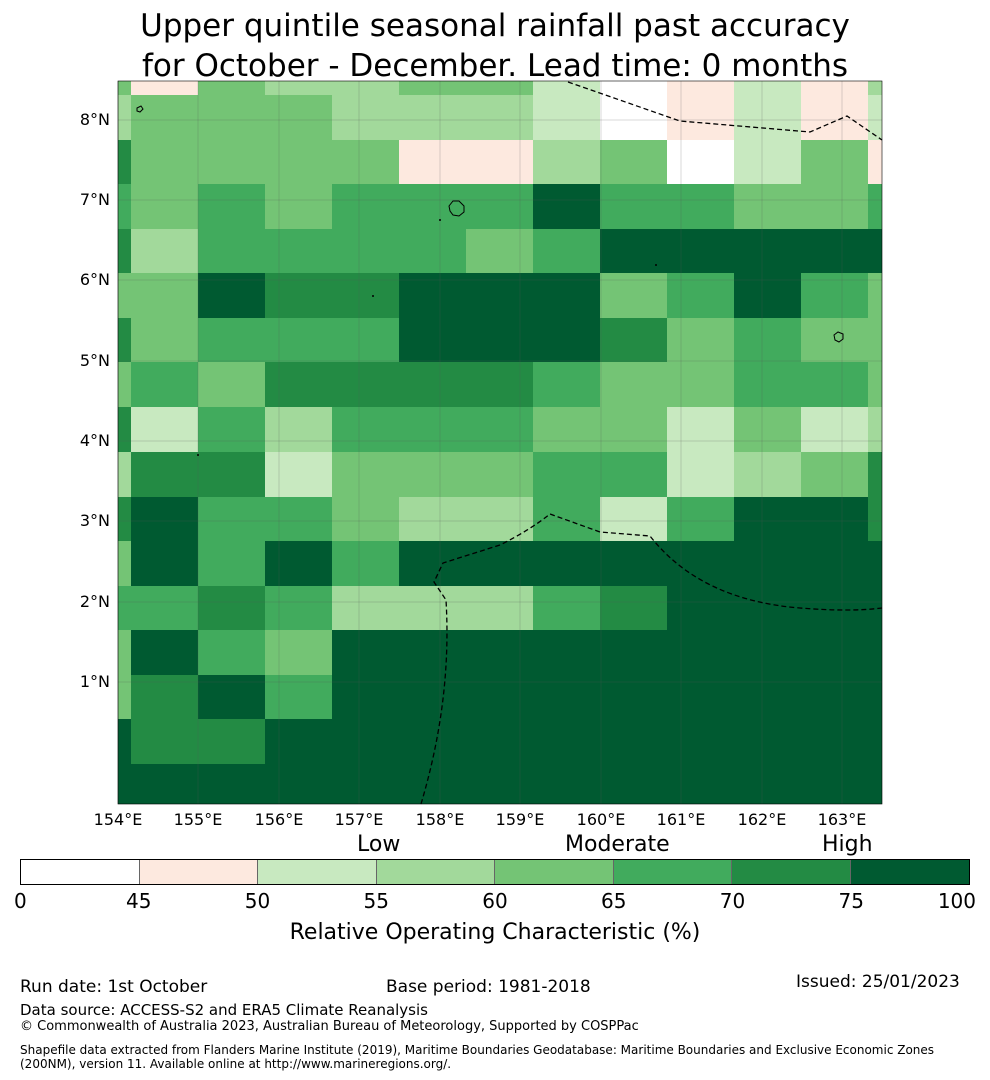  What do you see at coordinates (257, 901) in the screenshot?
I see `colorbar-tick-label: 50` at bounding box center [257, 901].